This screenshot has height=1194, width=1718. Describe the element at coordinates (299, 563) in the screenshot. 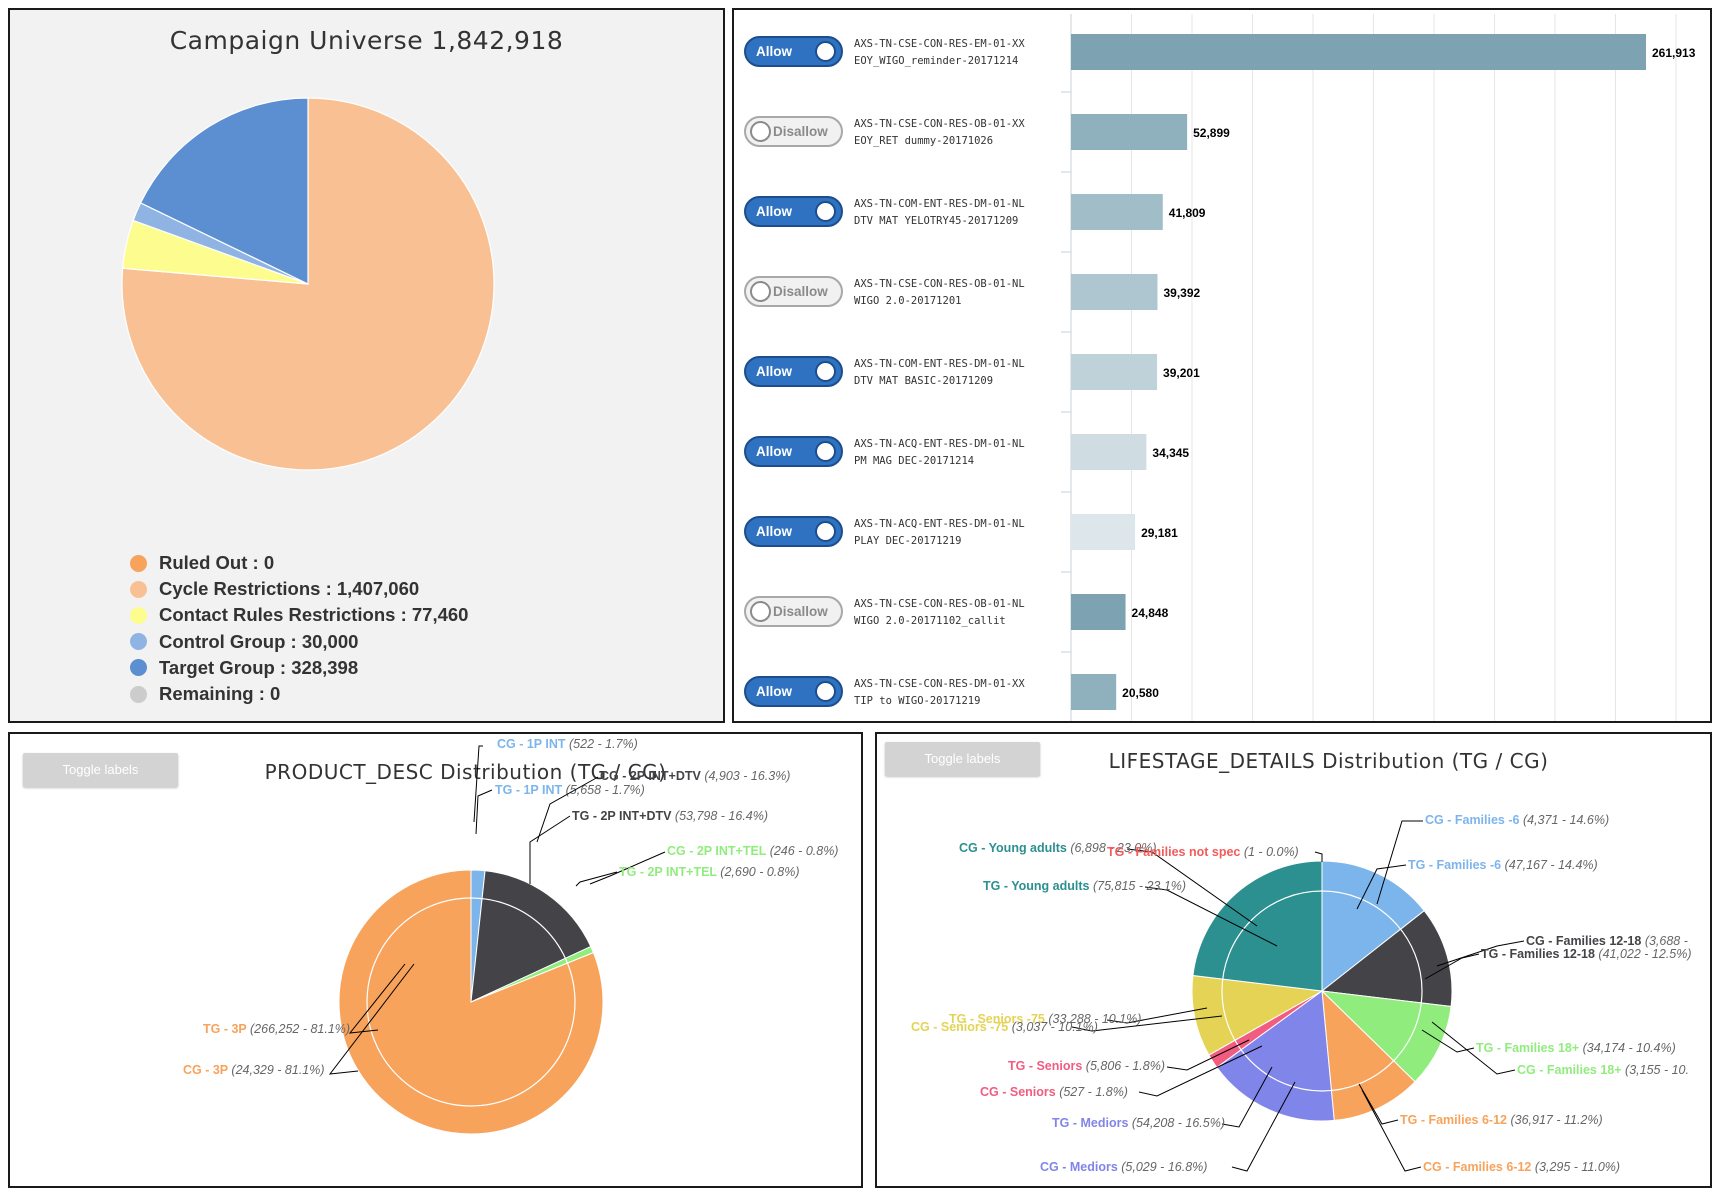

I see `legend-item: Ruled Out : 0` at that location.